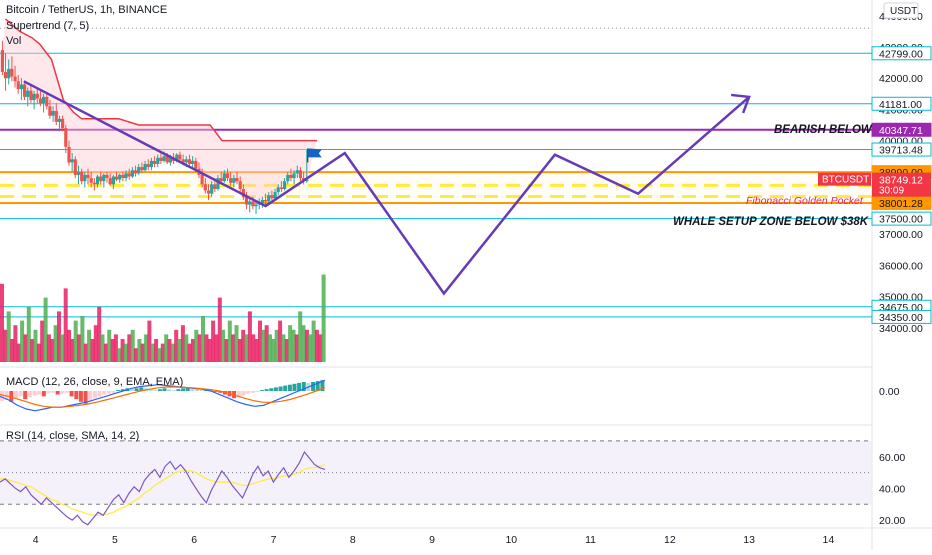 The height and width of the screenshot is (555, 932). I want to click on live-ticker-label: BTCUSDT, so click(845, 180).